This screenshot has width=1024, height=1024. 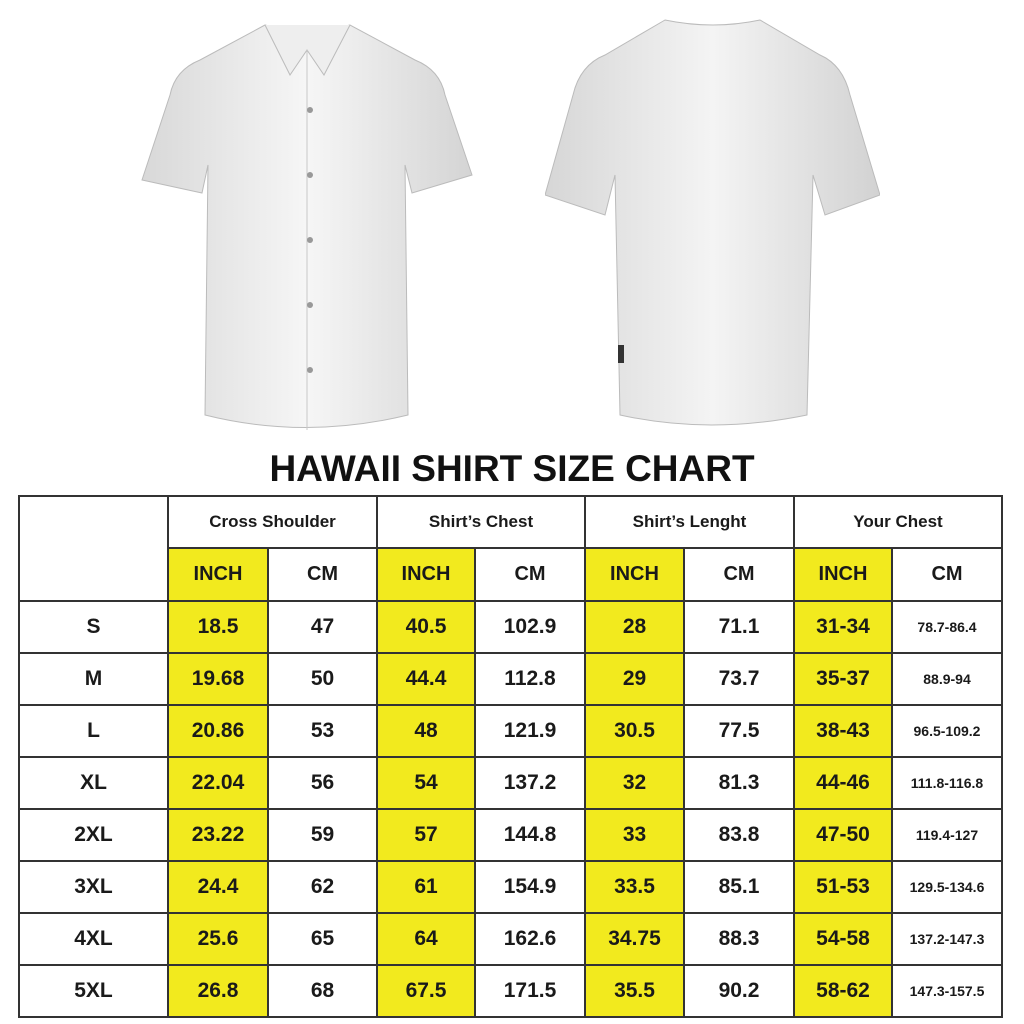 I want to click on size-label: XL, so click(x=93, y=783).